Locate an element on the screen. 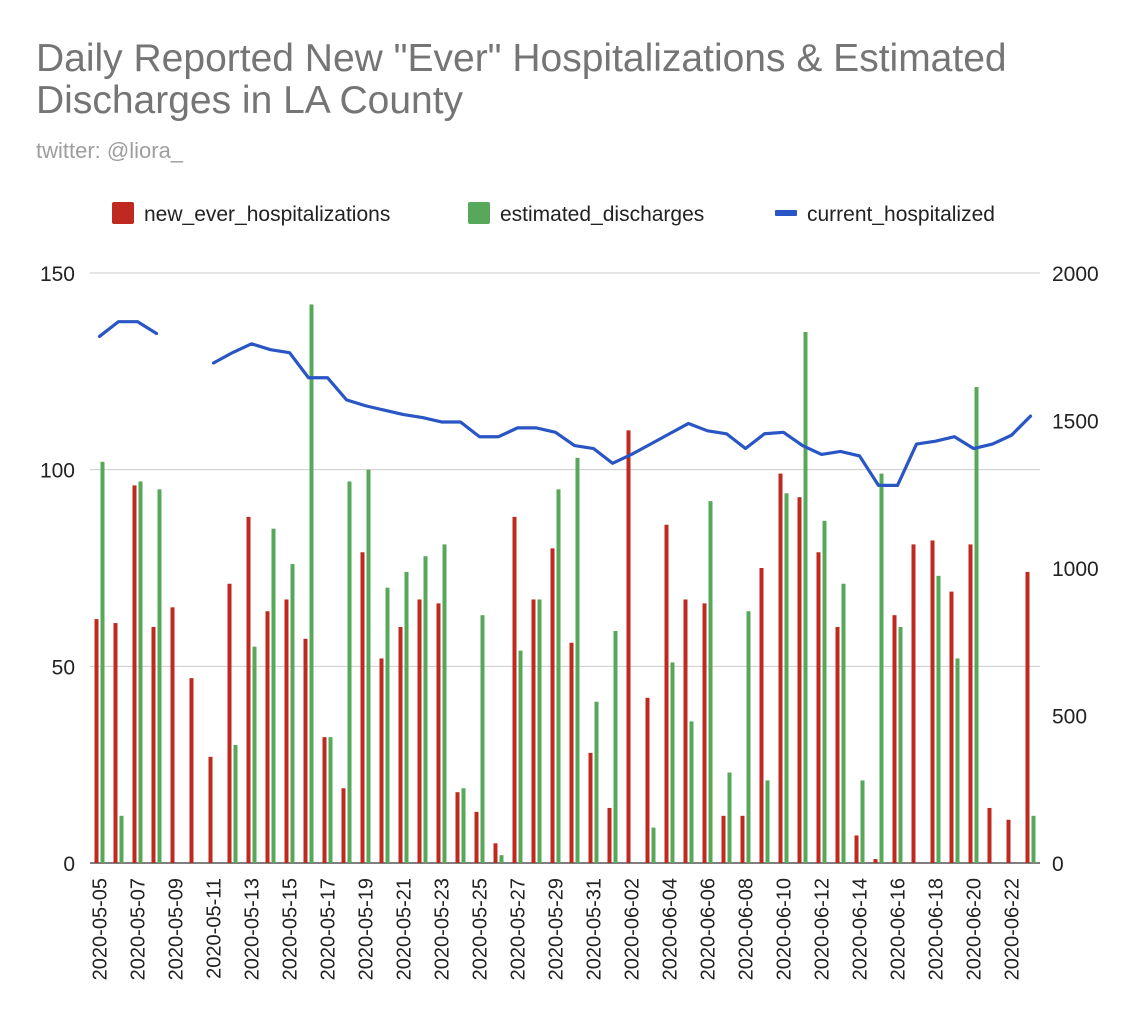 Image resolution: width=1128 pixels, height=1034 pixels. legend-label-estimated-discharges: estimated_discharges is located at coordinates (602, 214).